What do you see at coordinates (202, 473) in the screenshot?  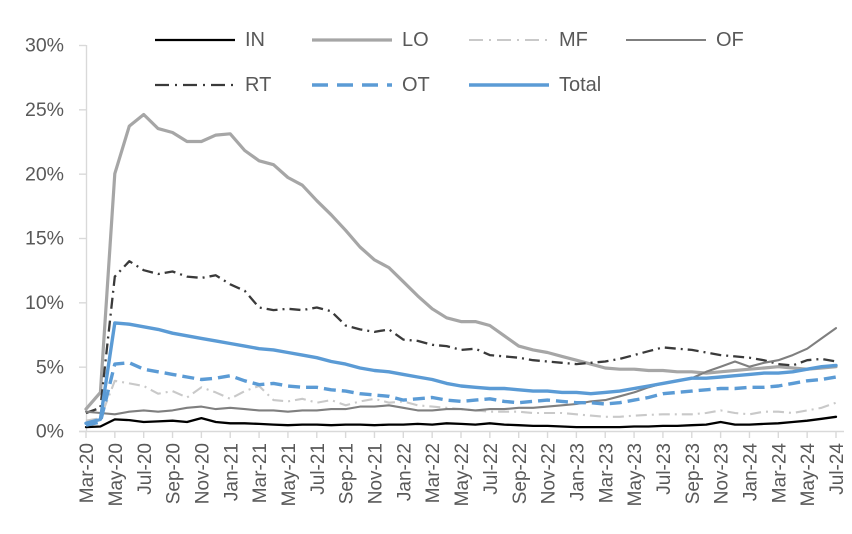 I see `x-axis-label: Nov-20` at bounding box center [202, 473].